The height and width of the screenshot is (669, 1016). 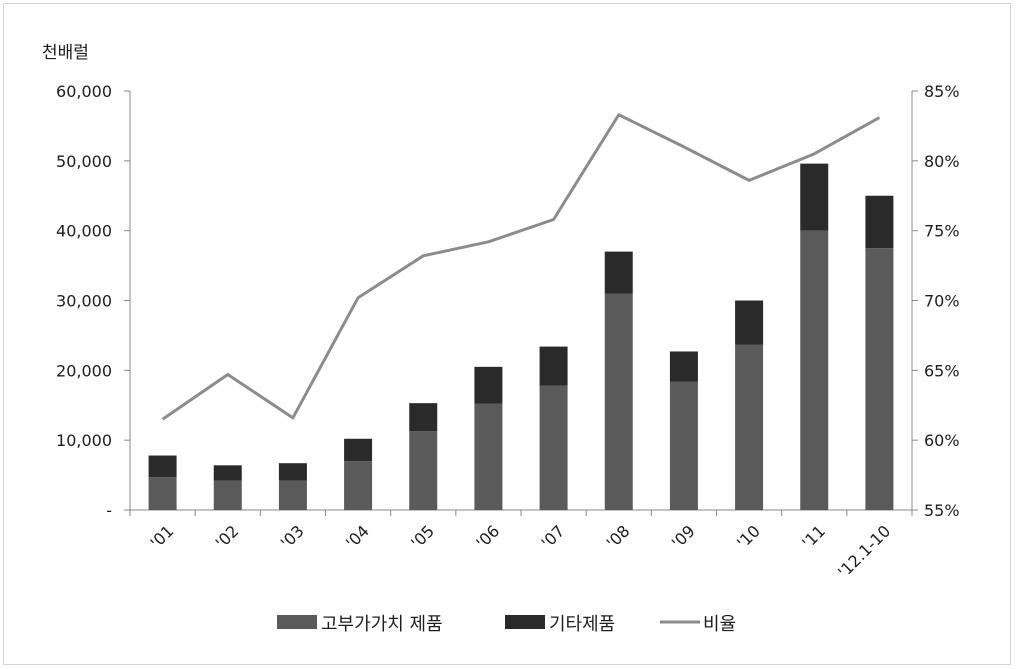 I want to click on legend-swatch-high-value, so click(x=297, y=622).